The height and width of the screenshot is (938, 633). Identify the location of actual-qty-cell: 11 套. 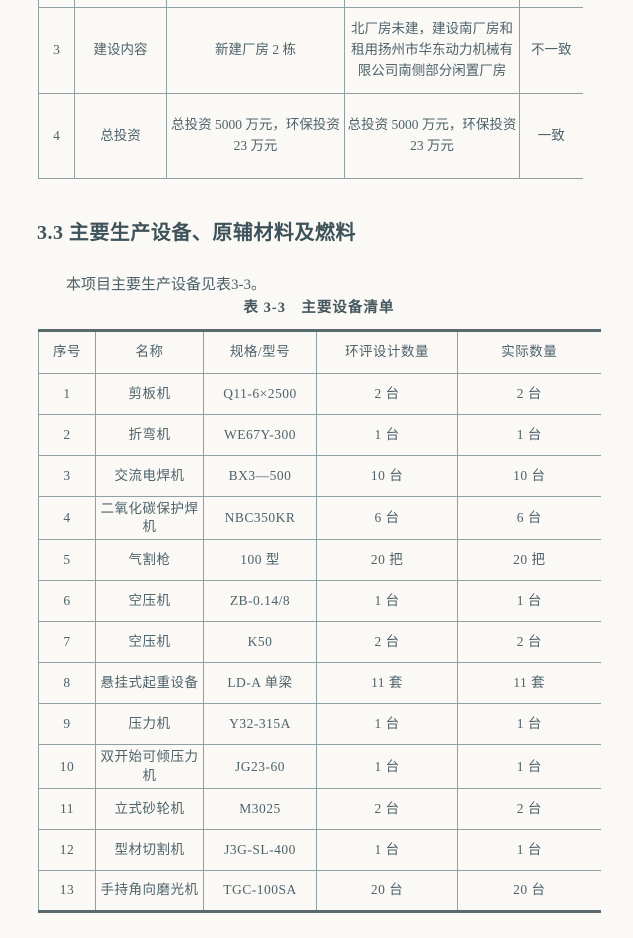
(529, 683).